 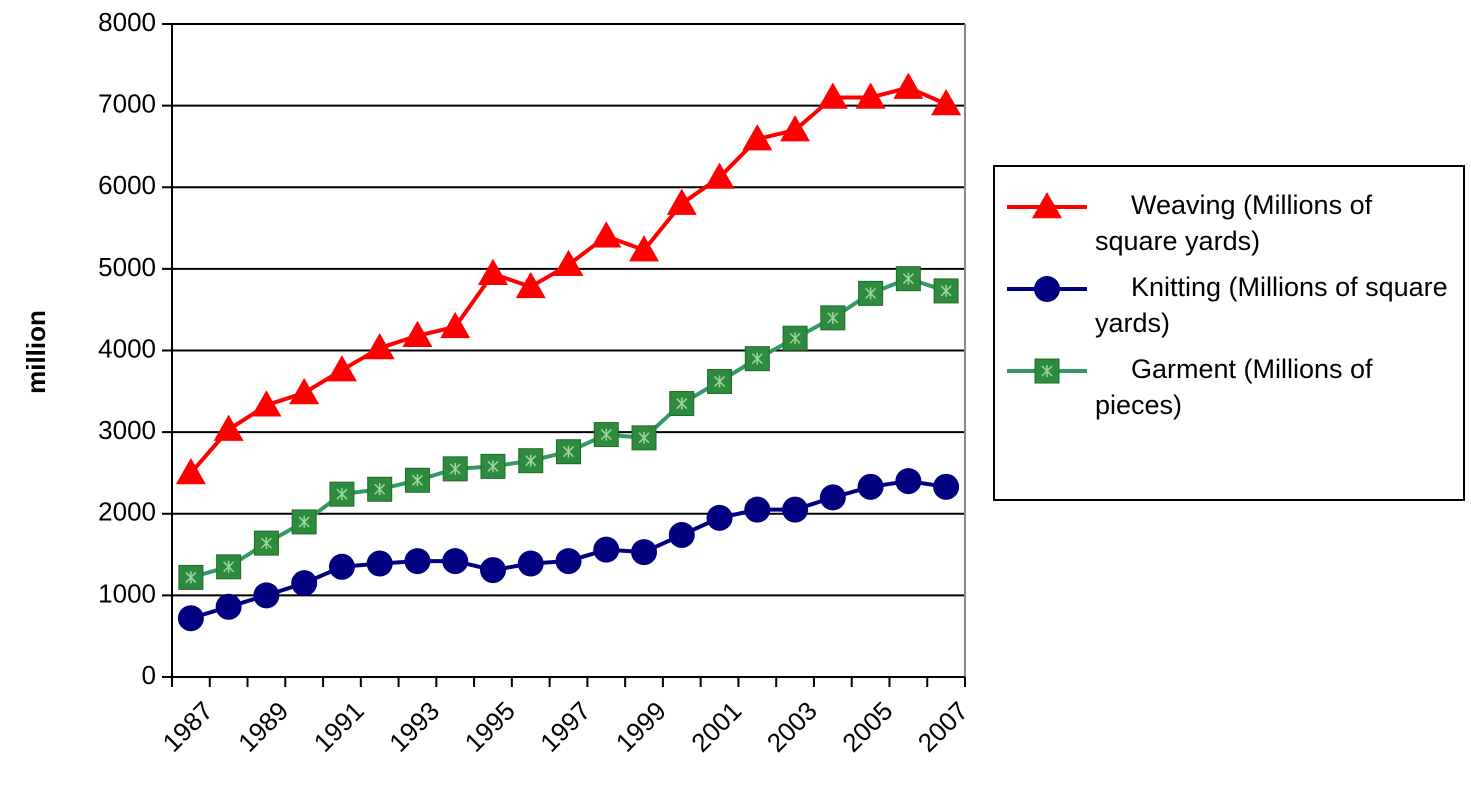 What do you see at coordinates (127, 593) in the screenshot?
I see `y-tick-label: 1000` at bounding box center [127, 593].